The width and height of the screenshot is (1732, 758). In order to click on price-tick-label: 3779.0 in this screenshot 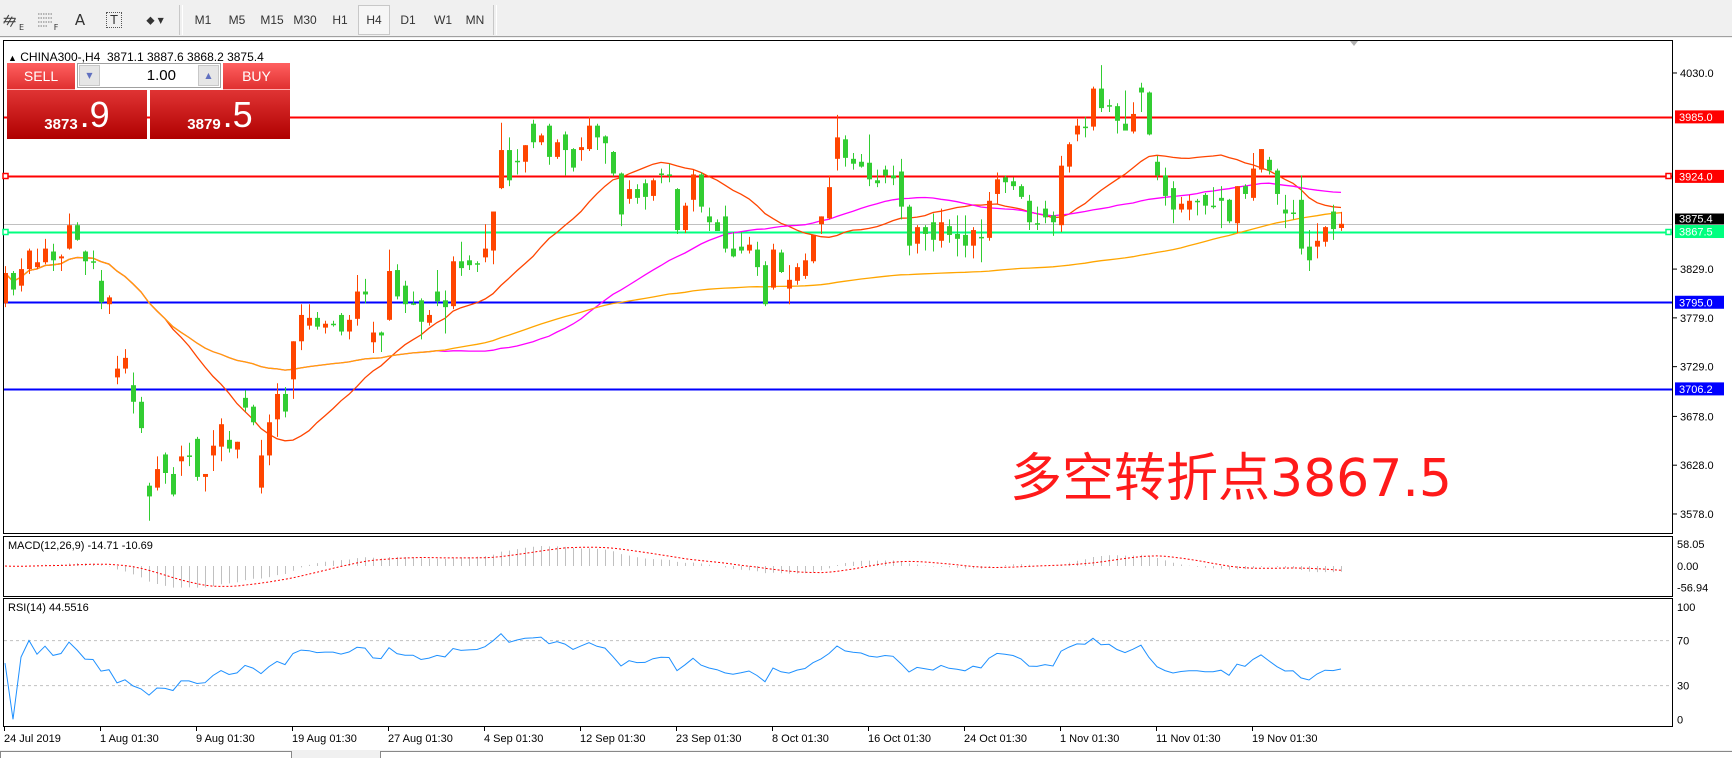, I will do `click(1697, 319)`.